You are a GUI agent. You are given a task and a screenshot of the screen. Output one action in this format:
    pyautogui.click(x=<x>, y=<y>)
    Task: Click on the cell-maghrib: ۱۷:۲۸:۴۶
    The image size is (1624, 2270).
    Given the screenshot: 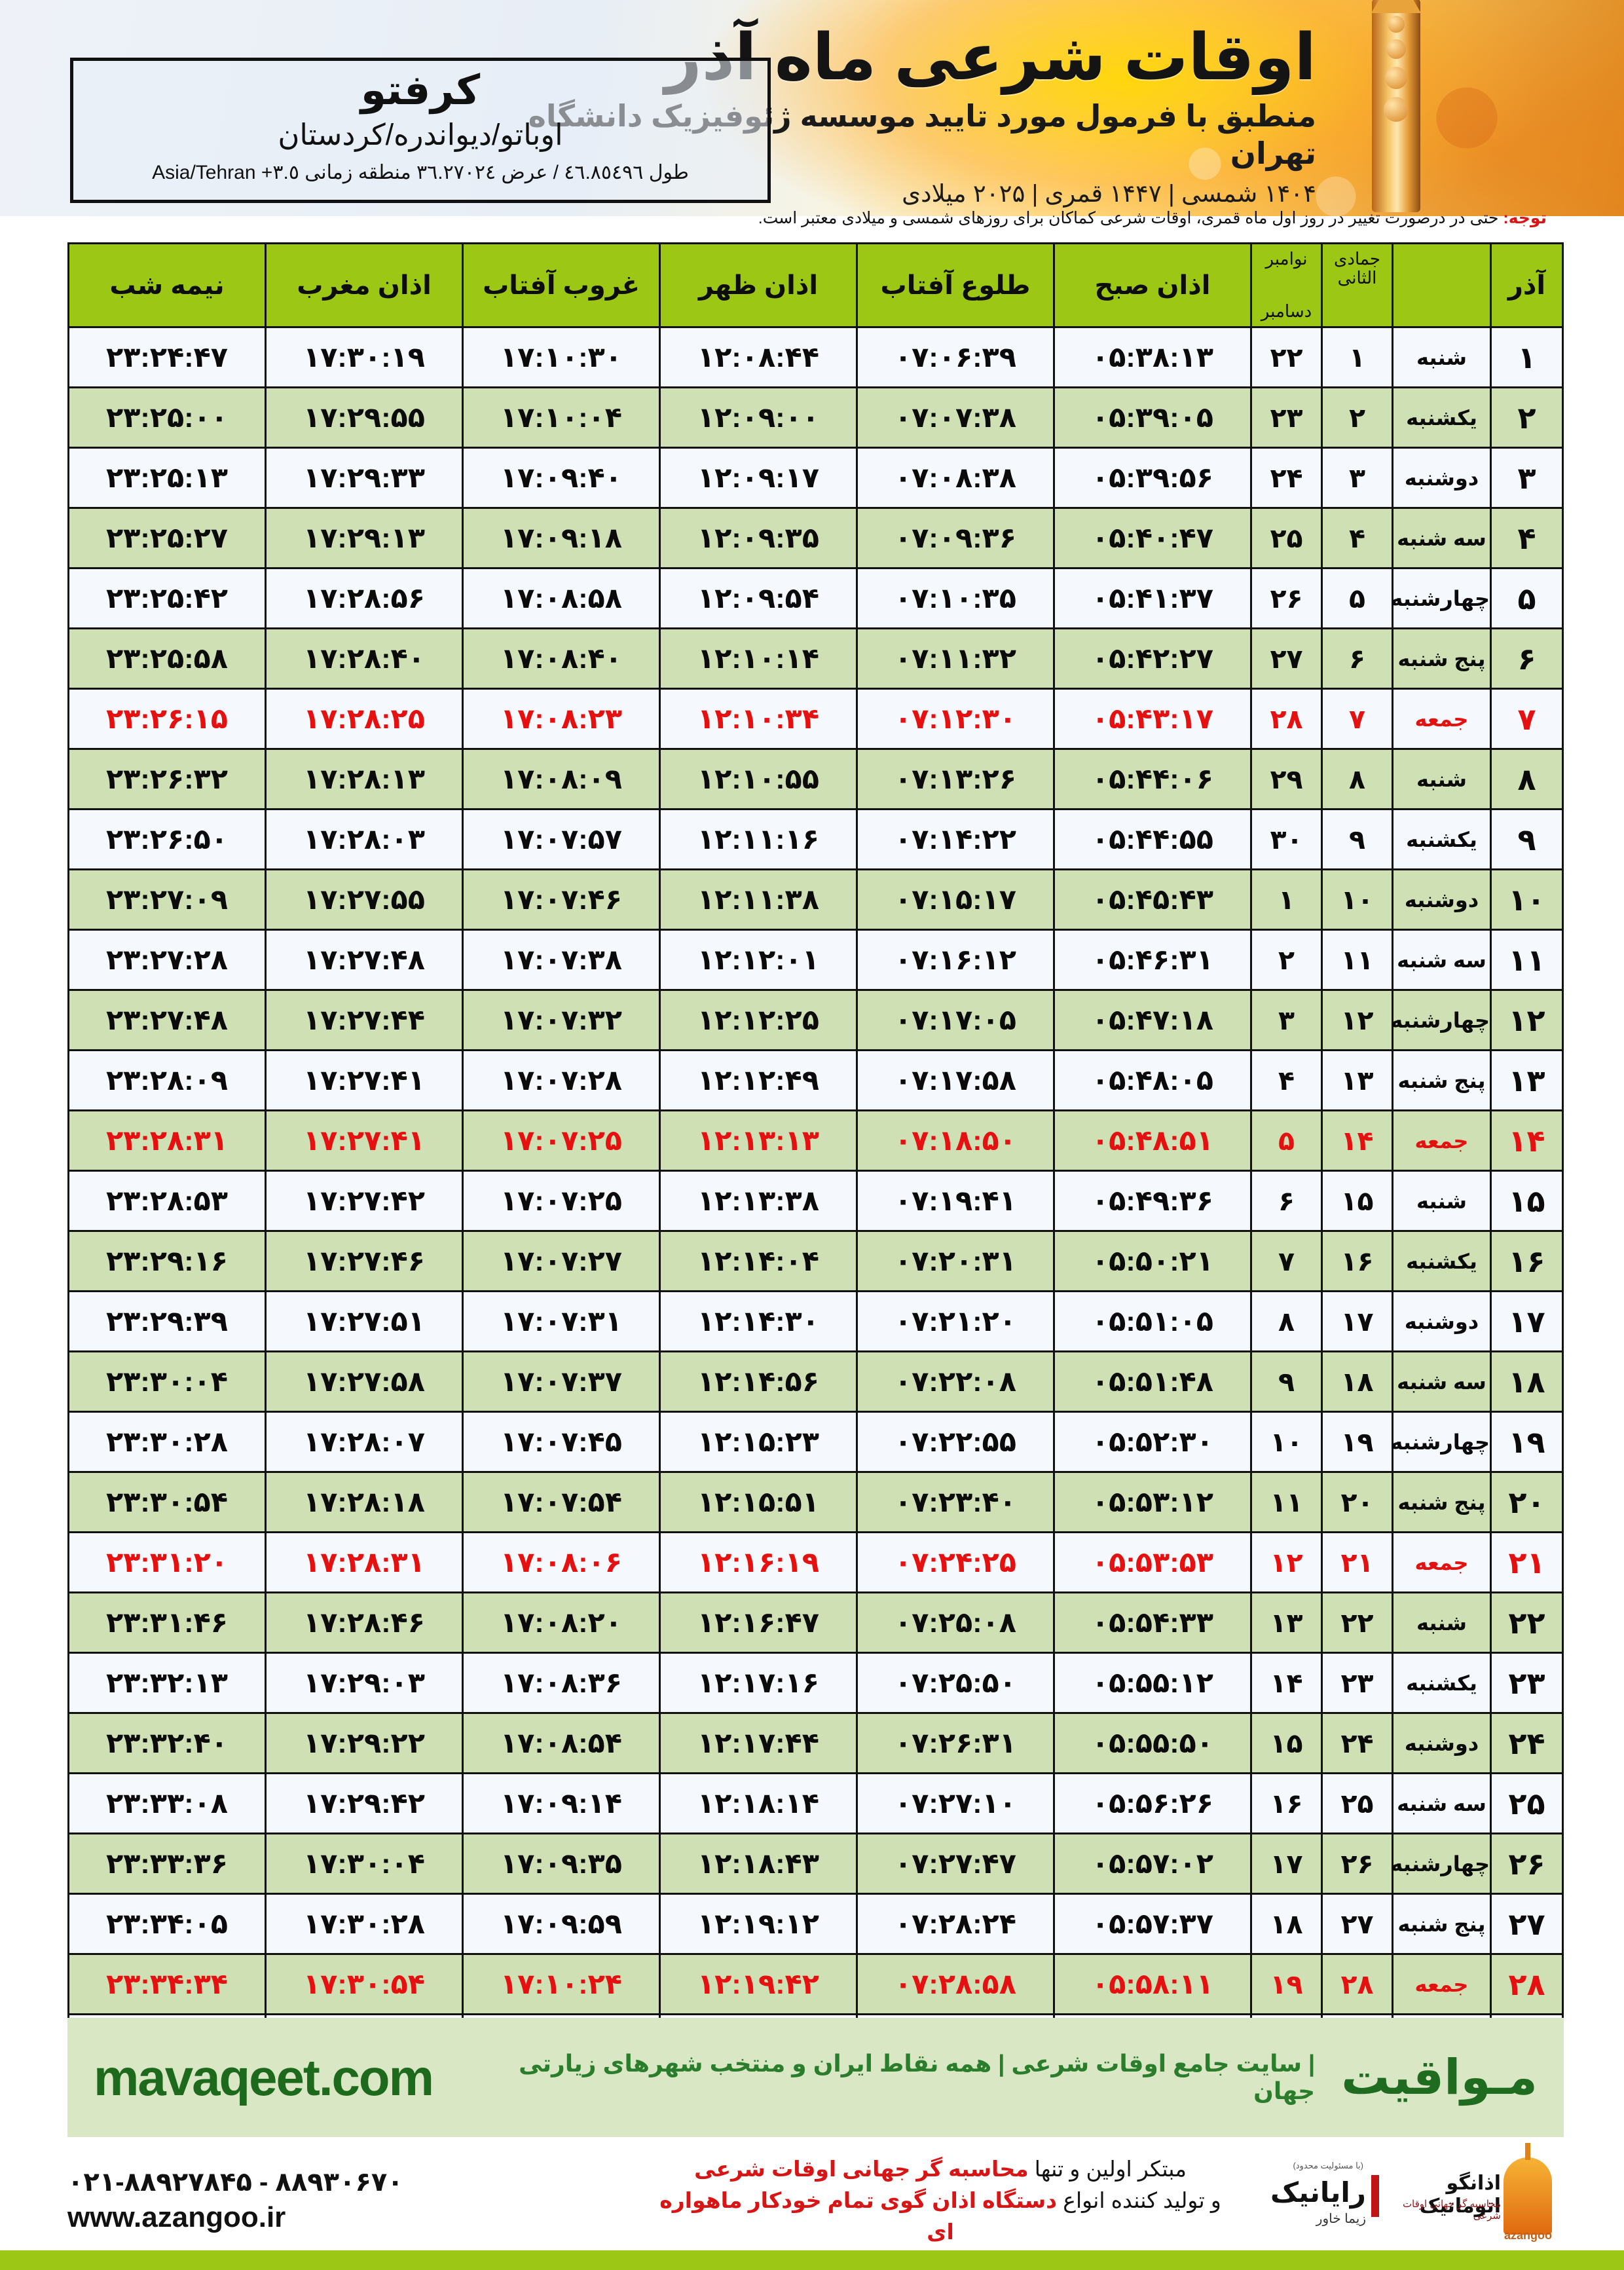 What is the action you would take?
    pyautogui.click(x=364, y=1622)
    